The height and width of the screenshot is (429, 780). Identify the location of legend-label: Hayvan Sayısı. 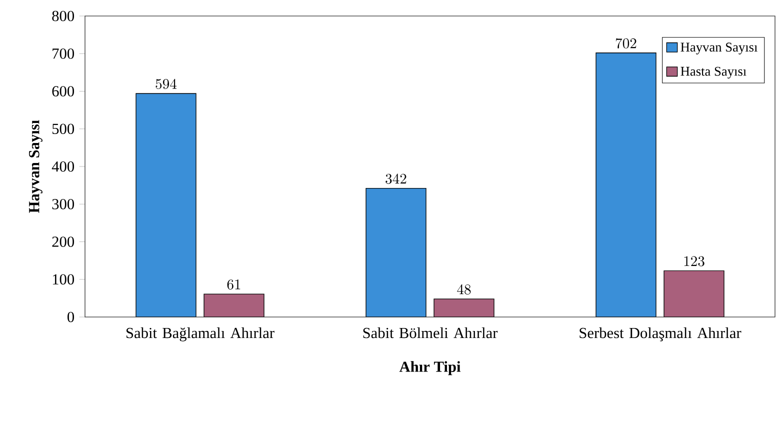
(719, 48).